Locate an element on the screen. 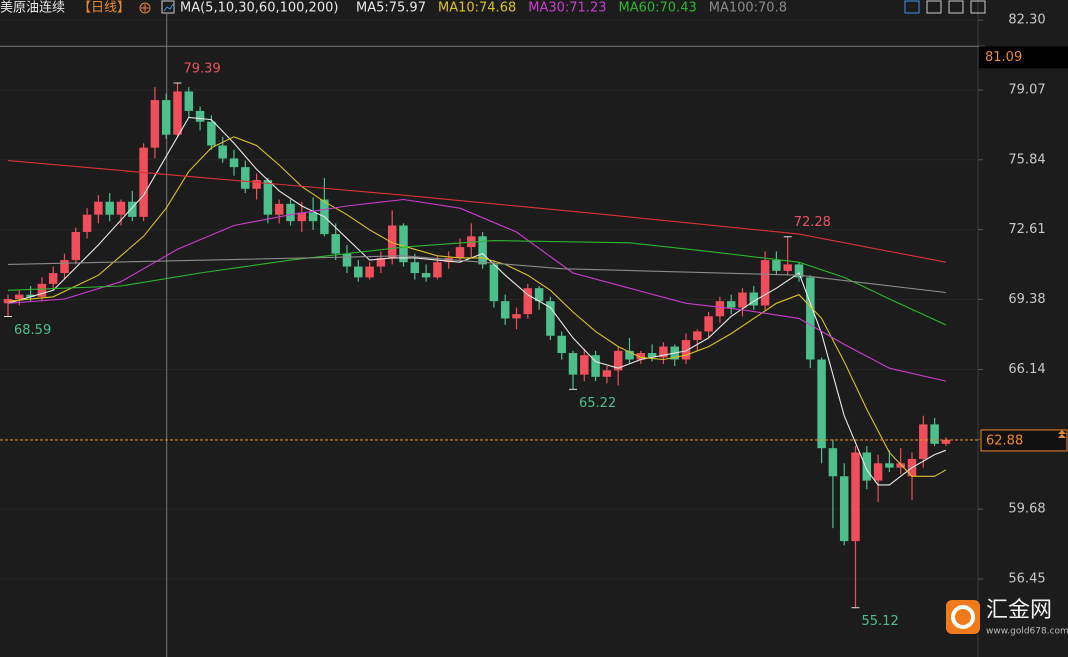 This screenshot has width=1068, height=657. add-icon is located at coordinates (145, 8).